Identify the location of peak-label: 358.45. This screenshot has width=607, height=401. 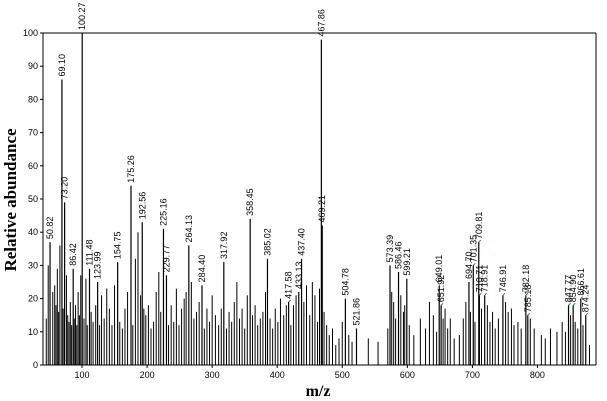
(250, 202).